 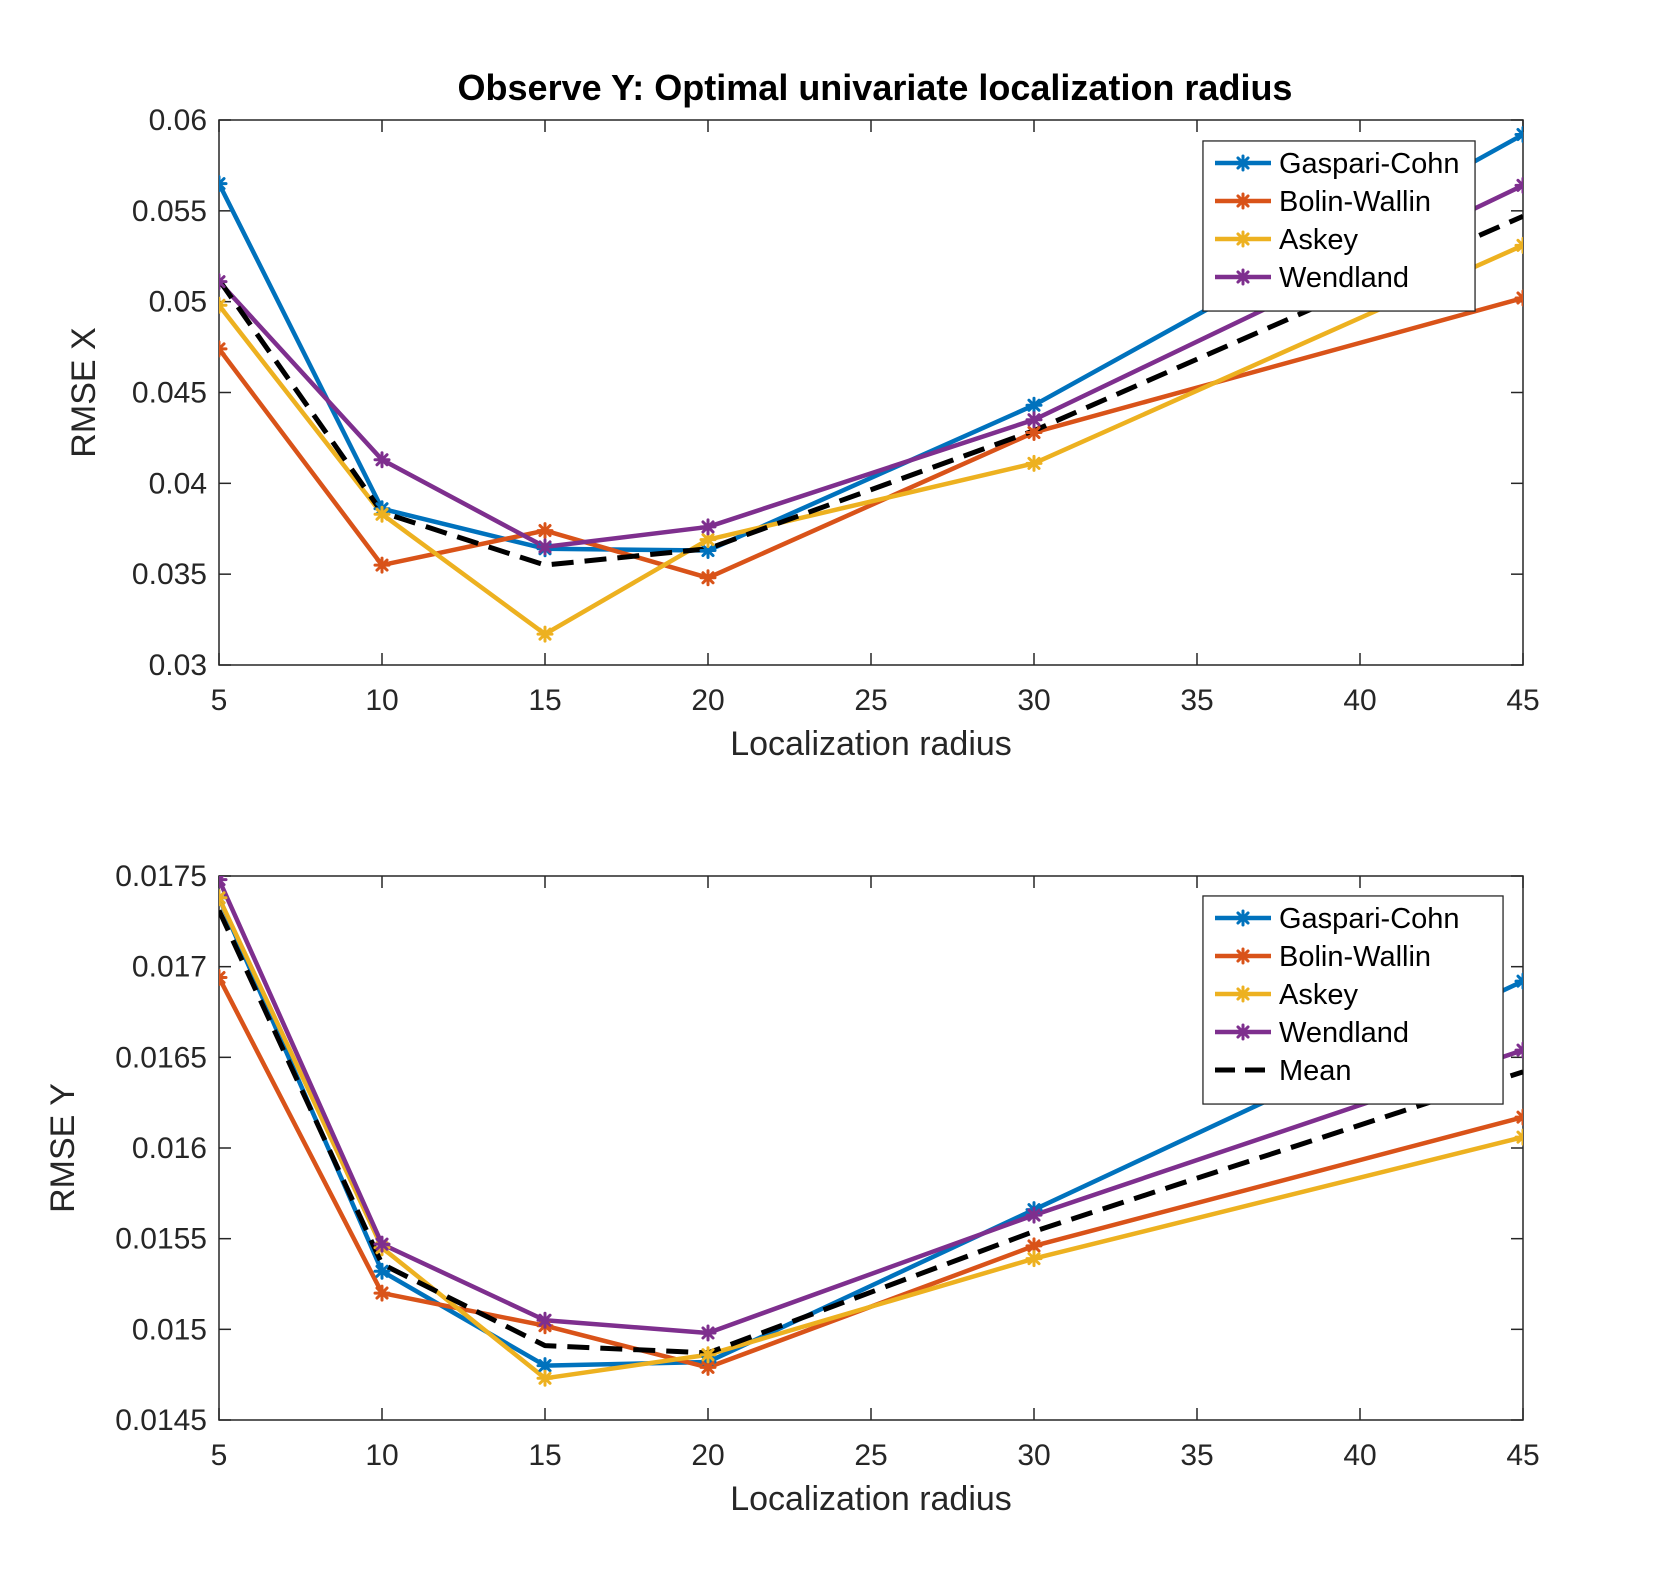 What do you see at coordinates (178, 302) in the screenshot?
I see `y-tick-label: 0.05` at bounding box center [178, 302].